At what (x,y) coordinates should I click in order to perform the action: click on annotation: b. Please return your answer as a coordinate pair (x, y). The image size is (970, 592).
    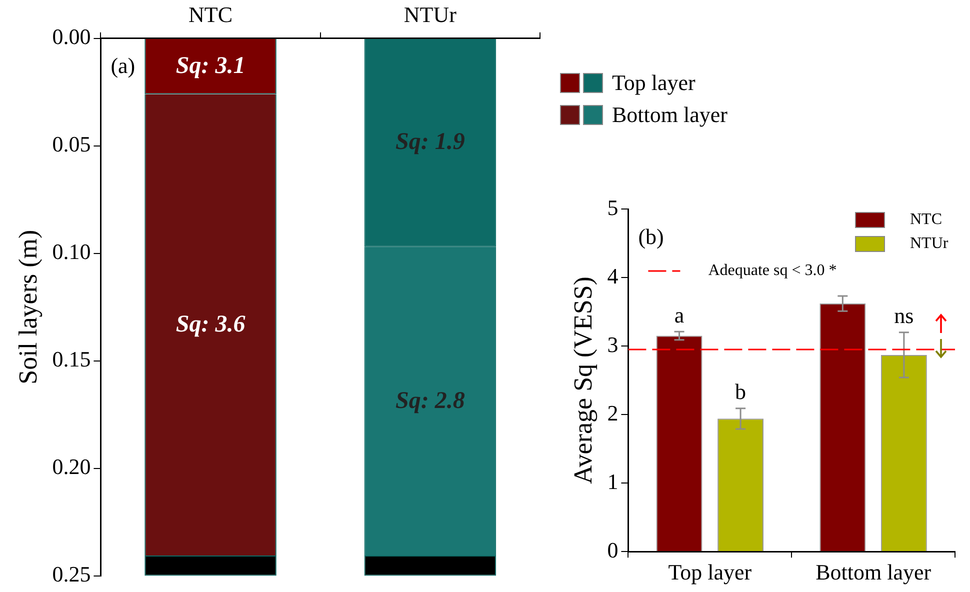
    Looking at the image, I should click on (740, 391).